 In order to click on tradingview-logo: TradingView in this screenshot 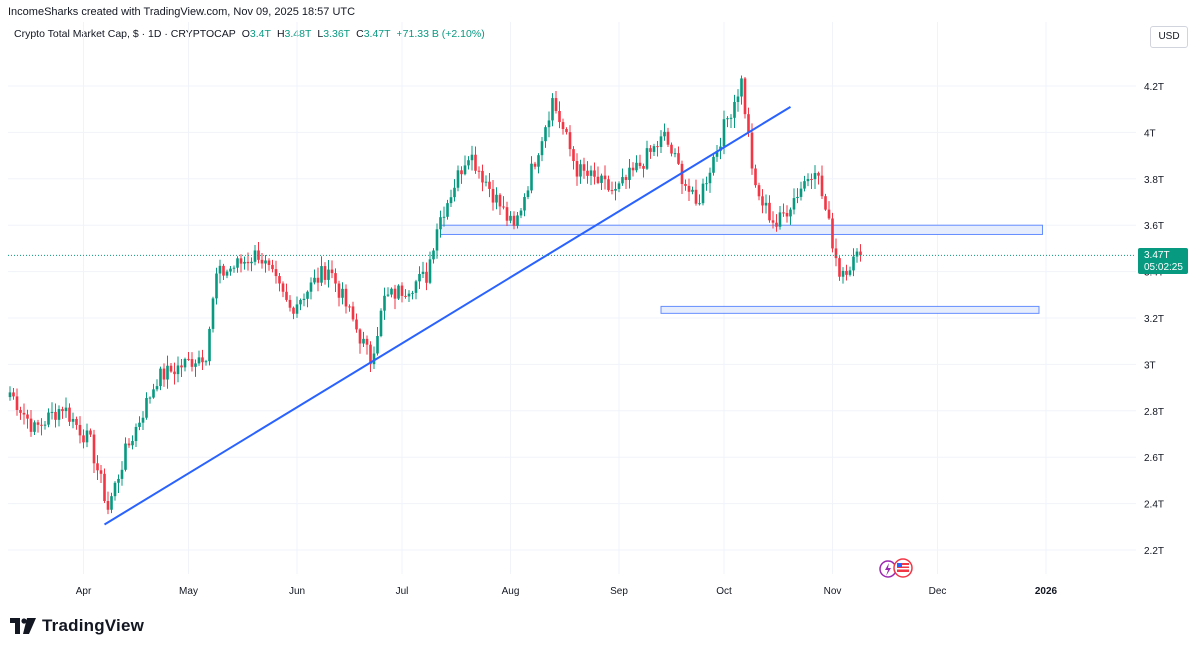, I will do `click(77, 626)`.